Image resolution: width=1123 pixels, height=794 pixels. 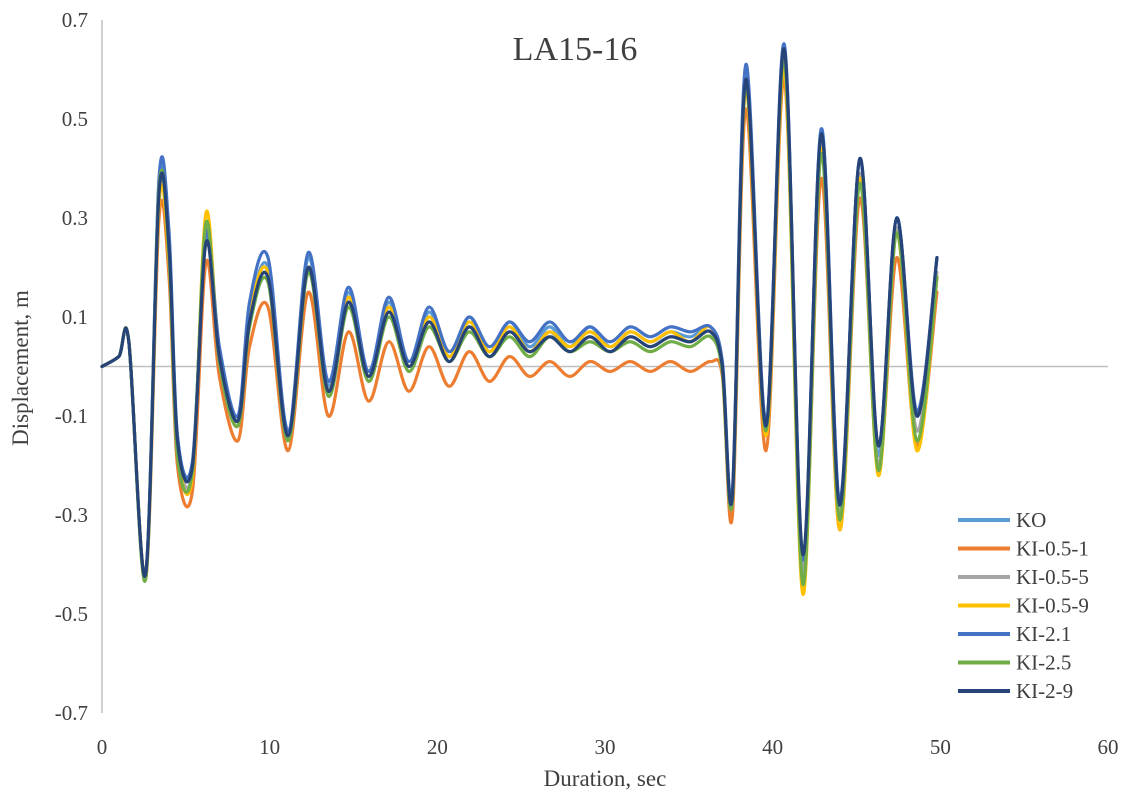 I want to click on y-tick-label: -0.3, so click(x=71, y=515).